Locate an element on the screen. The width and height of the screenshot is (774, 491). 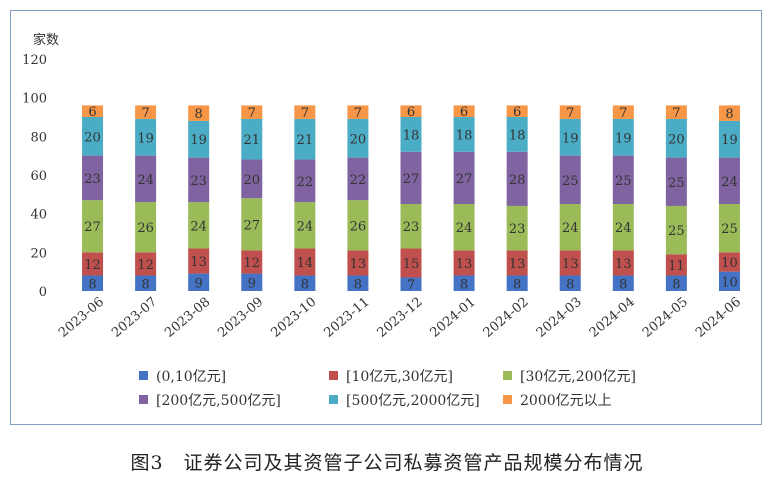
legend-label: [200亿元,500亿元] is located at coordinates (218, 401).